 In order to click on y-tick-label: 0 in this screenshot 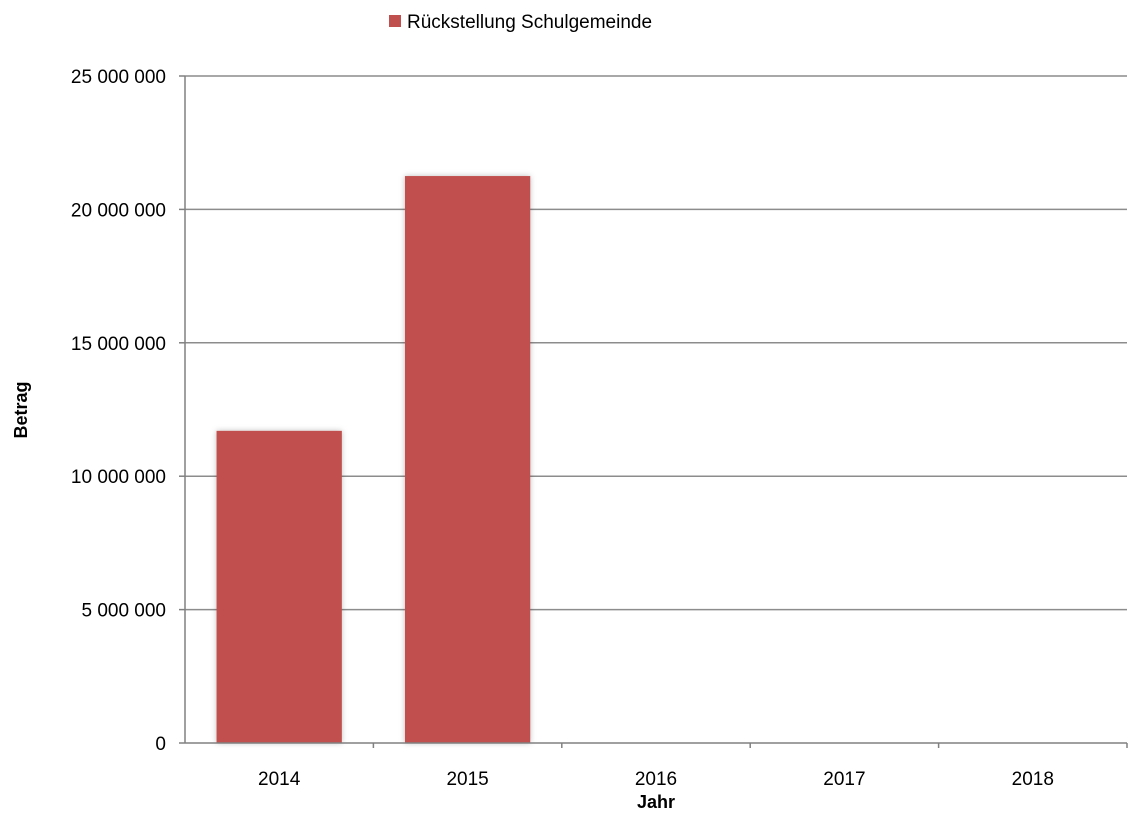, I will do `click(160, 744)`.